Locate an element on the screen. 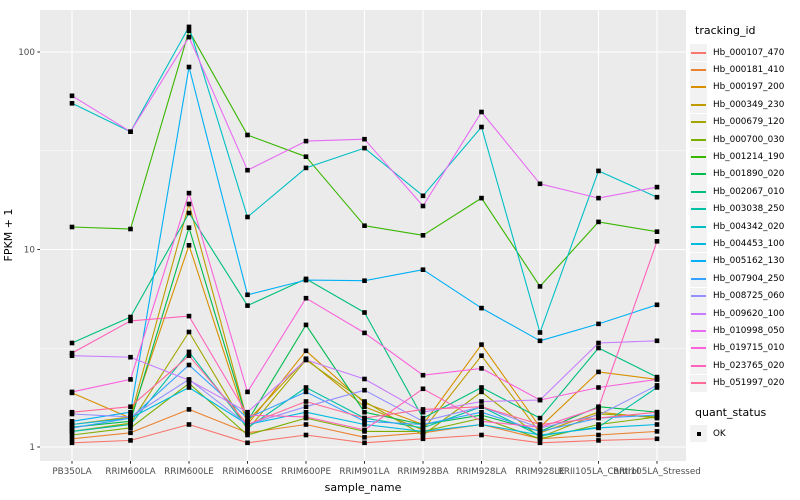 The width and height of the screenshot is (800, 500). legend-item-Hb_000700_030: Hb_000700_030 is located at coordinates (745, 140).